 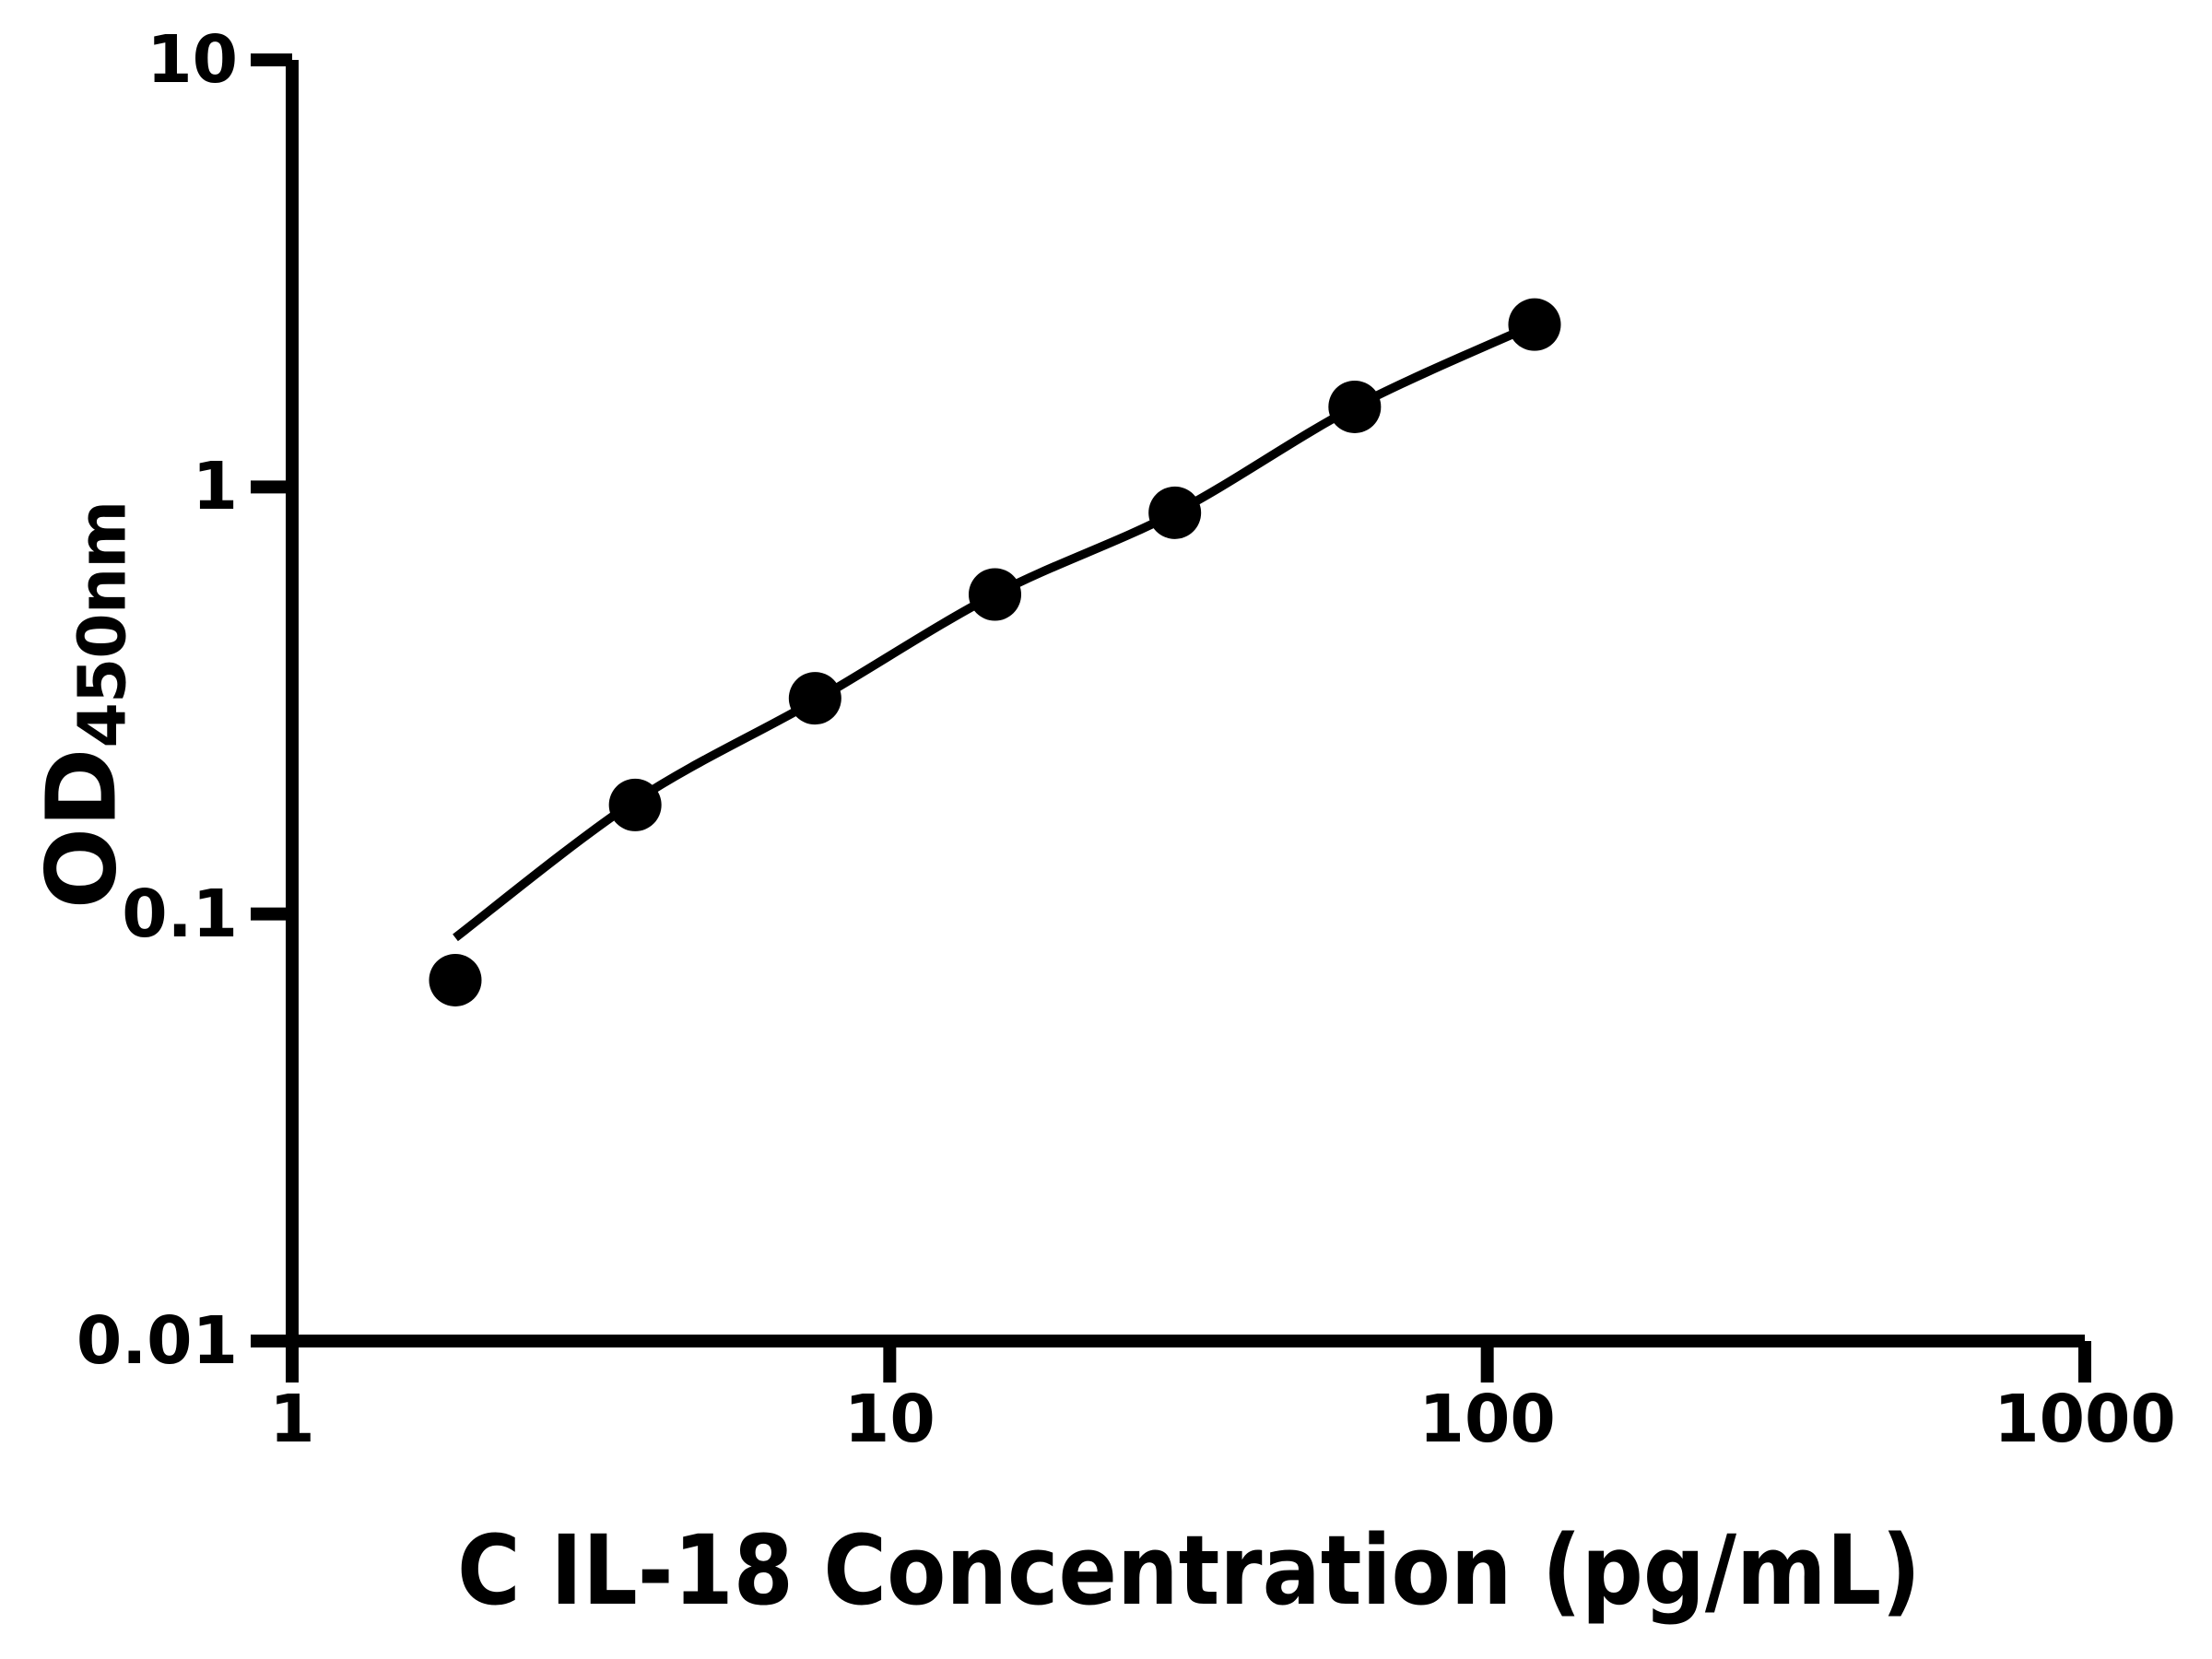 I want to click on y-axis-title-main: OD, so click(x=81, y=828).